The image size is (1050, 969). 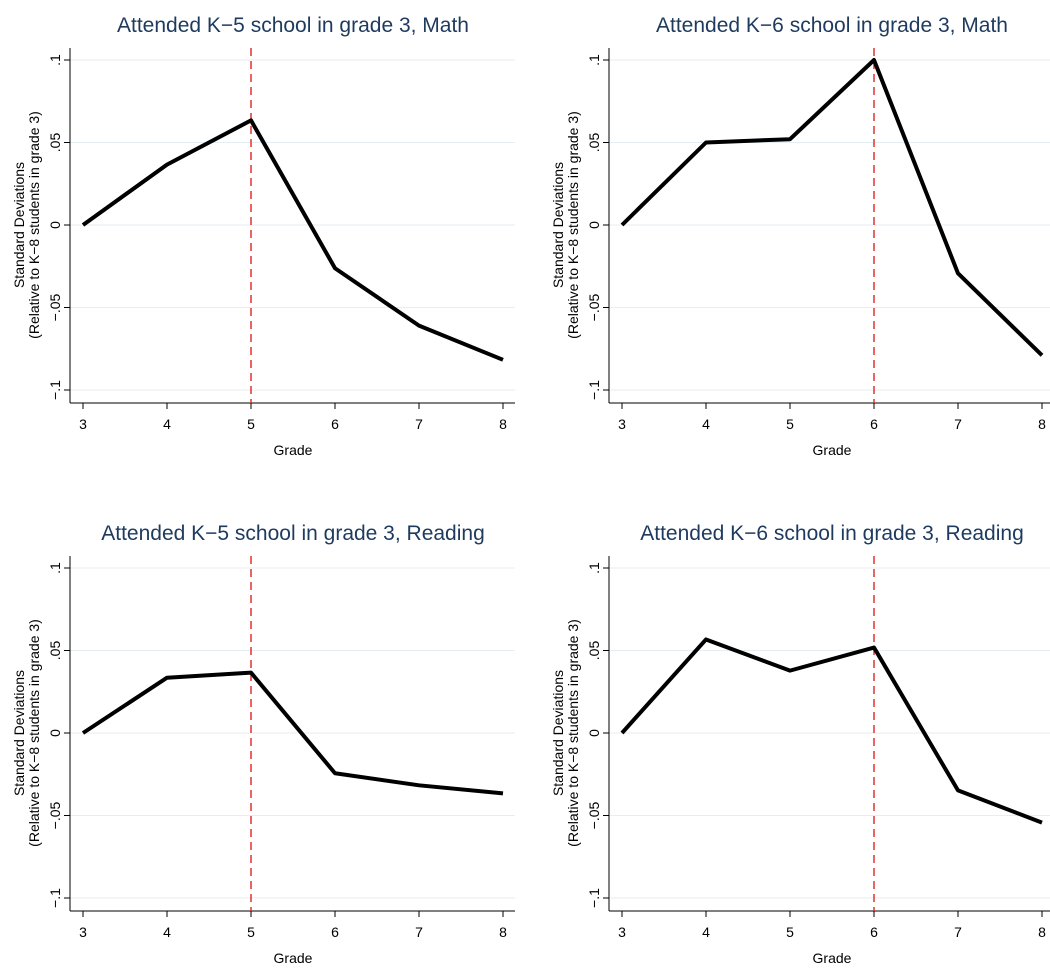 What do you see at coordinates (293, 25) in the screenshot?
I see `chart-title: Attended K−5 school in grade 3, Math` at bounding box center [293, 25].